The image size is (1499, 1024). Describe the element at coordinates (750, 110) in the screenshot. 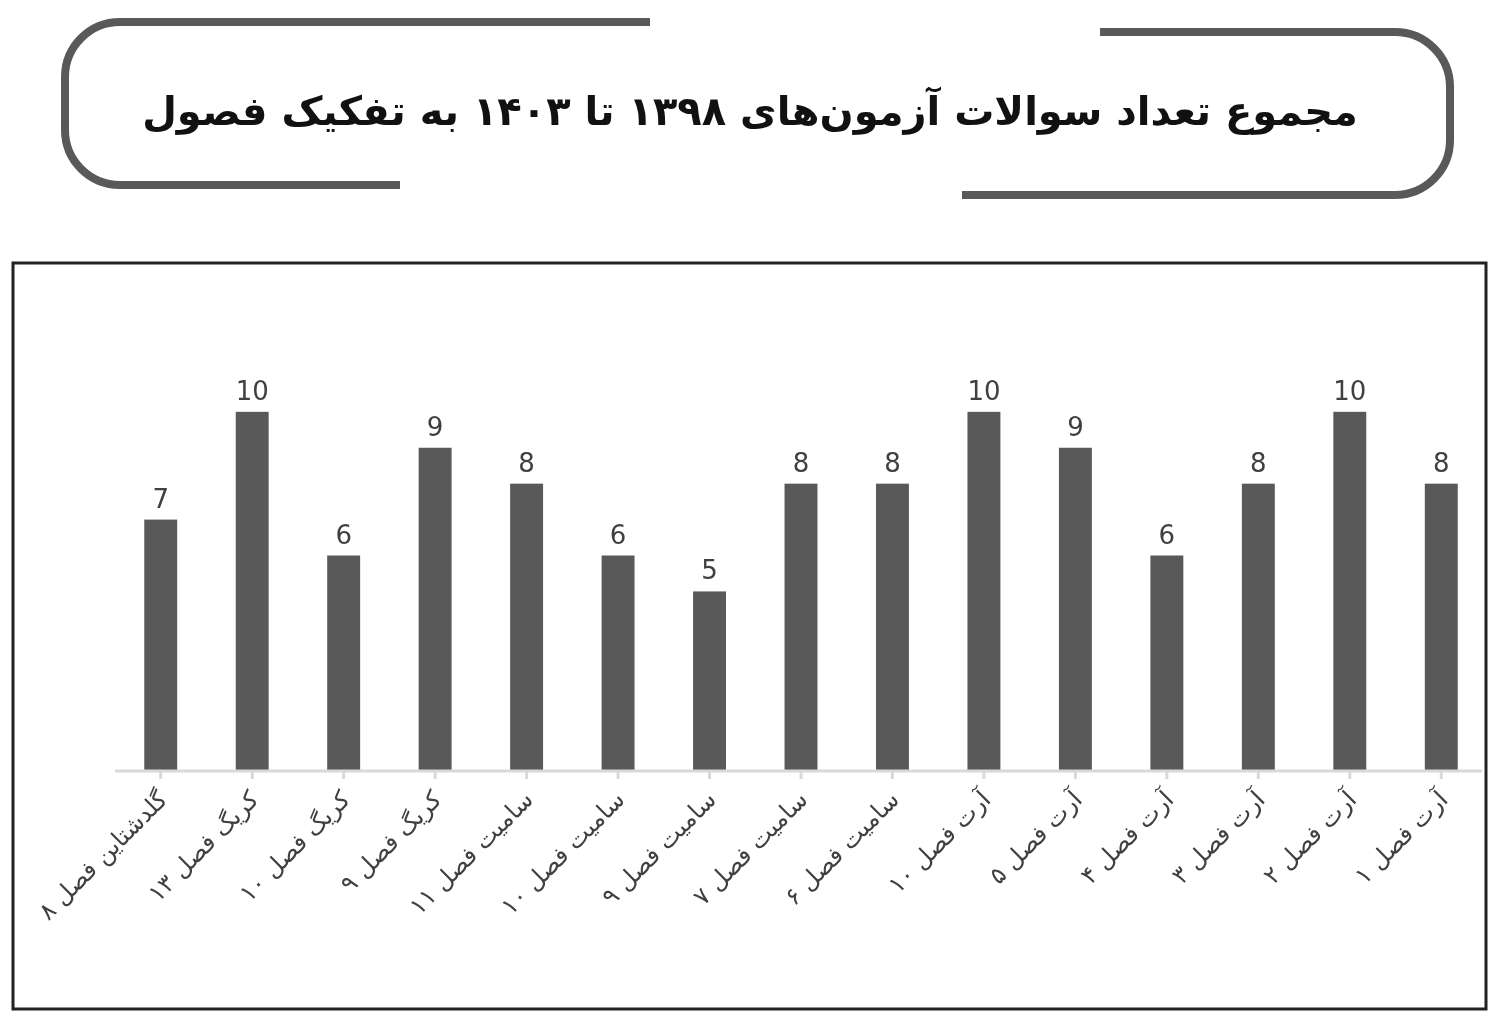

I see `chart-title: مجموع تعداد سوالات آزمون‌های ۱۳۹۸ تا ۱۴۰۳ به تفکیک فصول` at that location.